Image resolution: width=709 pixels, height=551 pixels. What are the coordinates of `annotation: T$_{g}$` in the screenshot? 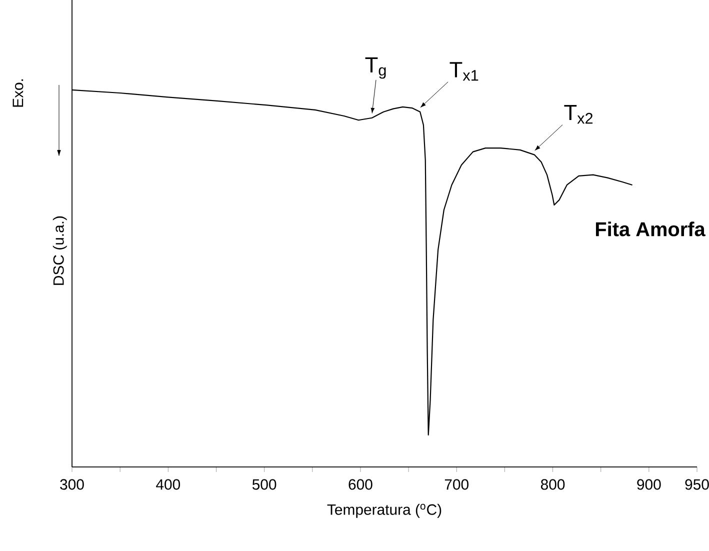 It's located at (375, 68).